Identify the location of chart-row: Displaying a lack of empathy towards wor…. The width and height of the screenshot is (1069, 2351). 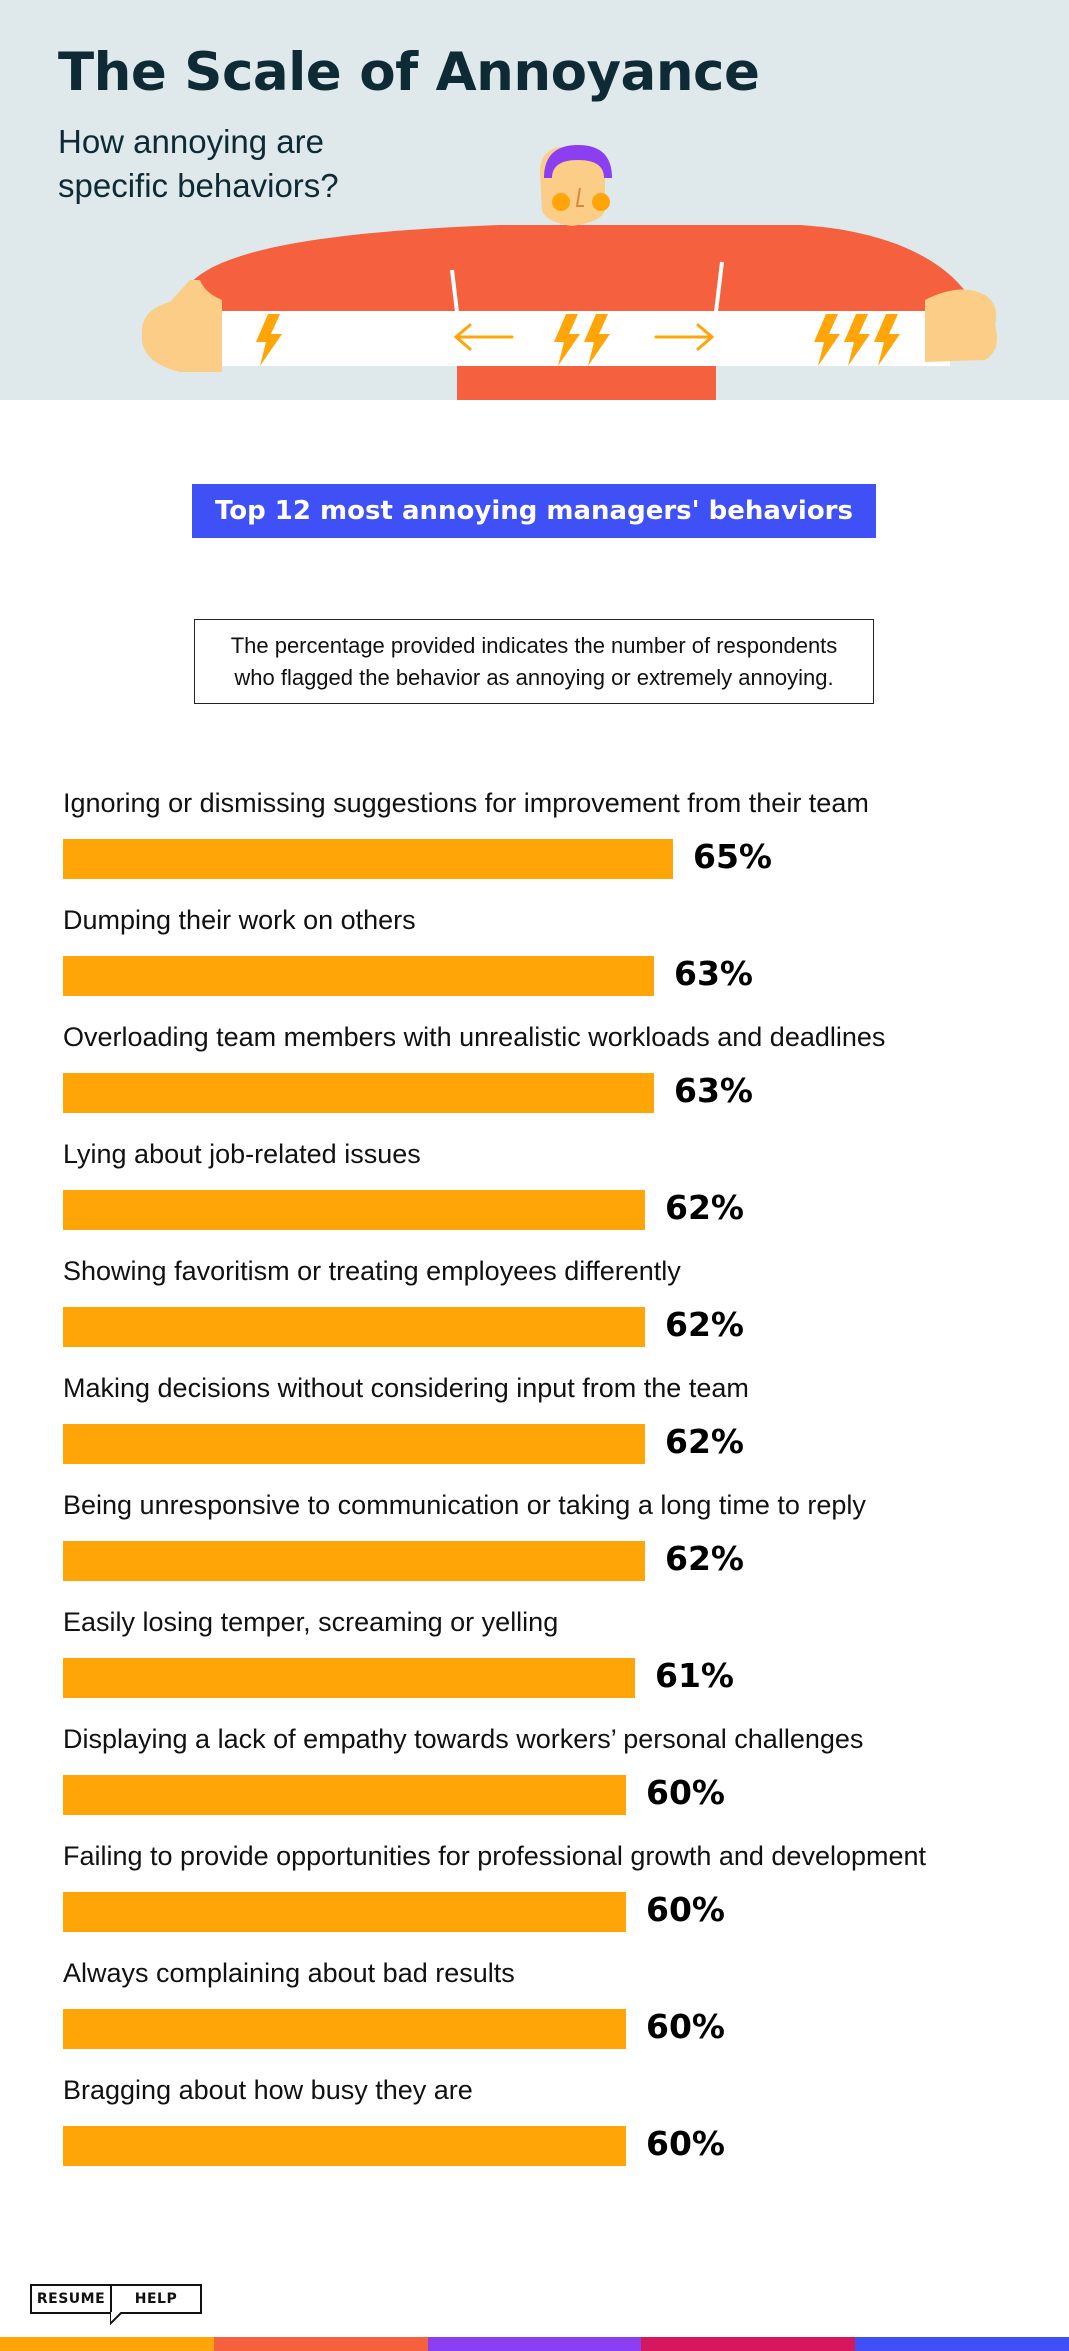
(563, 1764).